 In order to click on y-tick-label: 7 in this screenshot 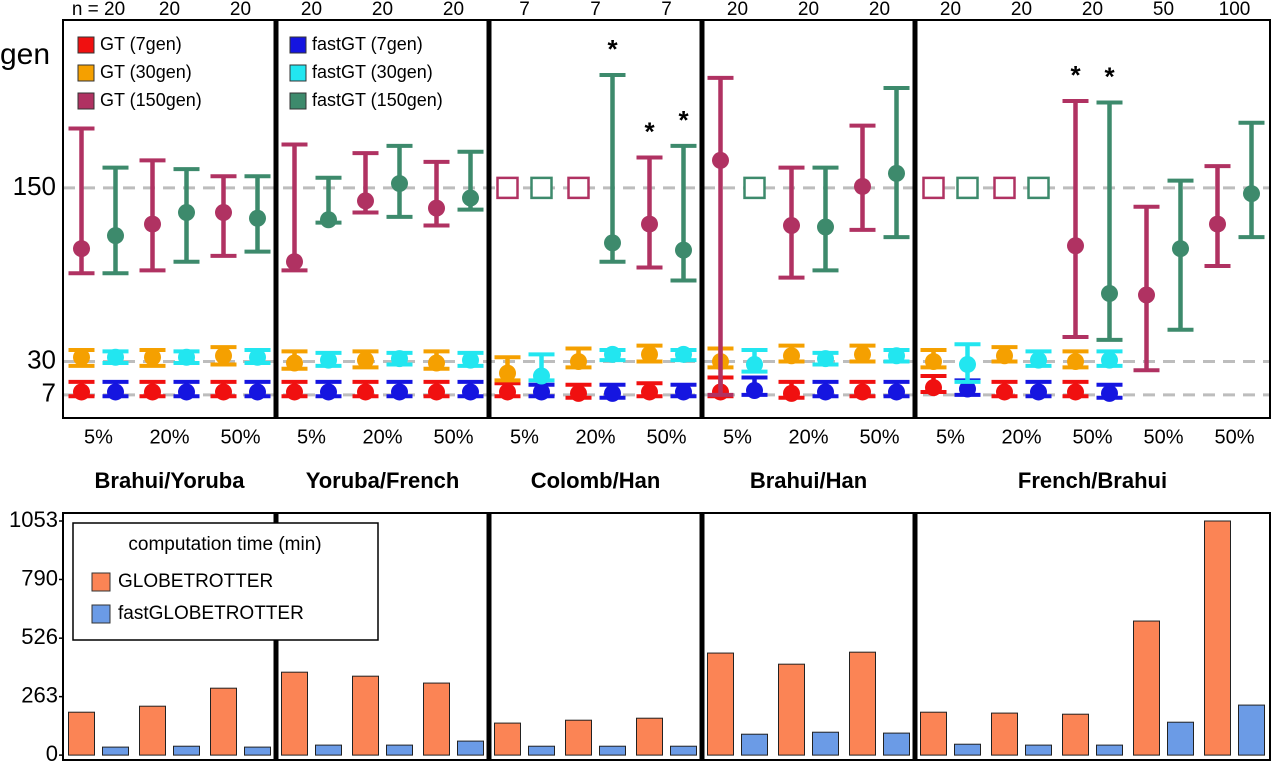, I will do `click(49, 393)`.